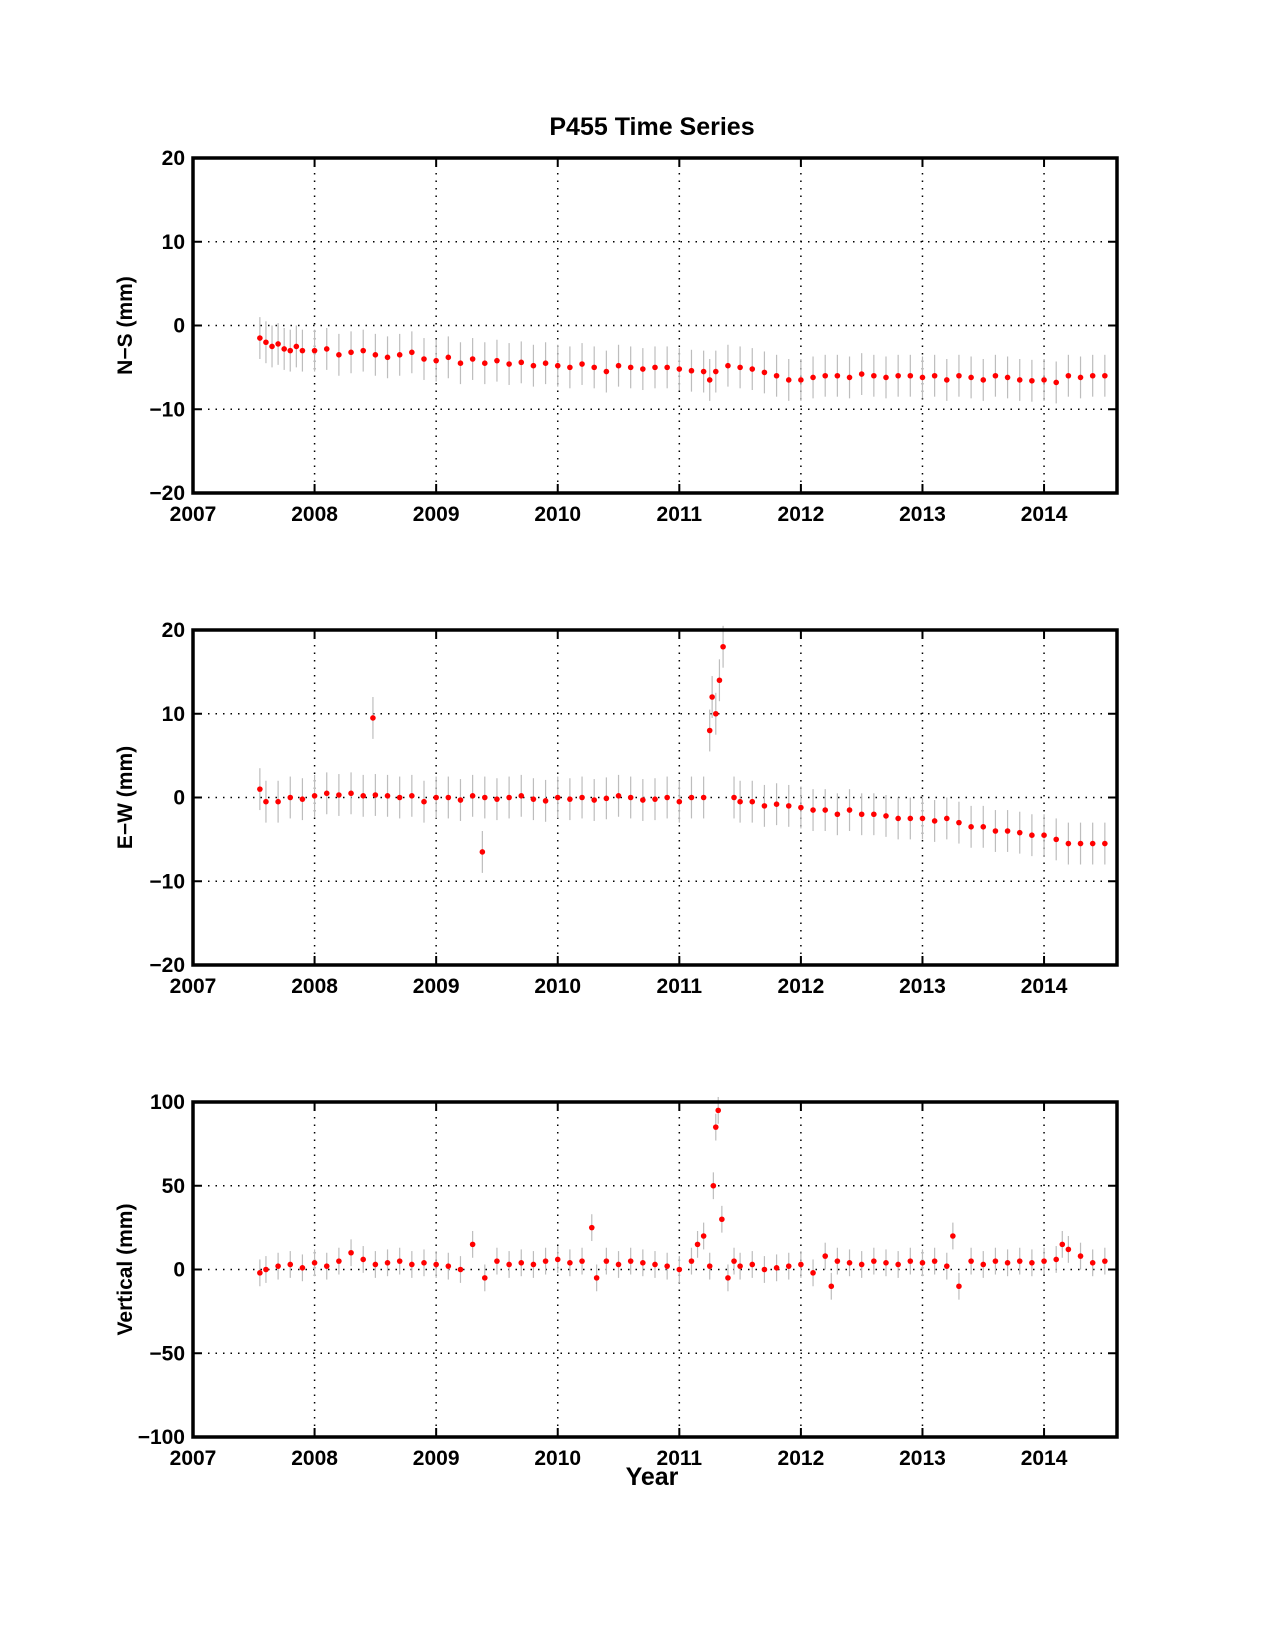 The height and width of the screenshot is (1650, 1275). What do you see at coordinates (436, 1458) in the screenshot?
I see `x-tick-label: 2009` at bounding box center [436, 1458].